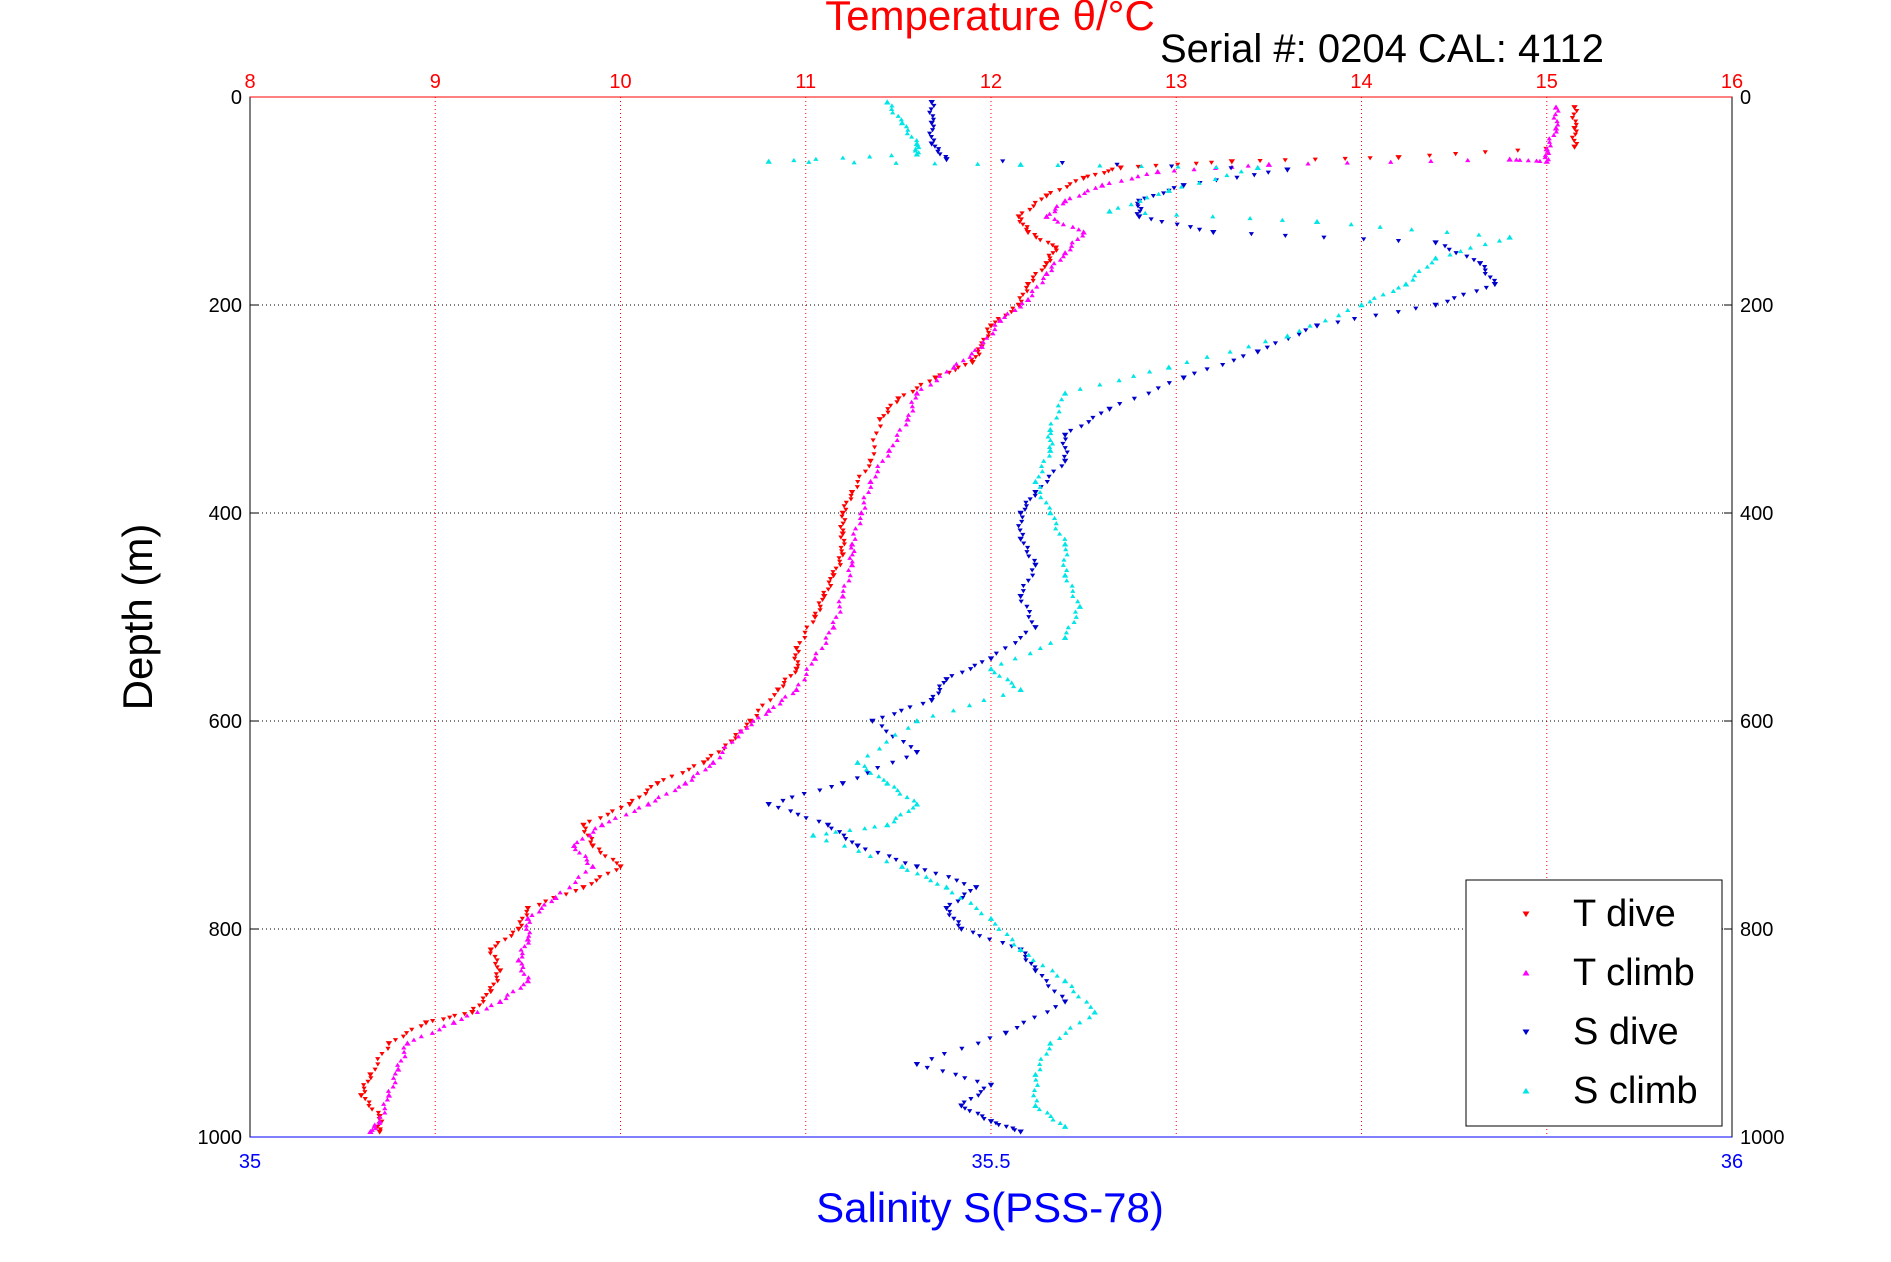 The height and width of the screenshot is (1262, 1891). Describe the element at coordinates (805, 82) in the screenshot. I see `temp-tick-label: 11` at that location.